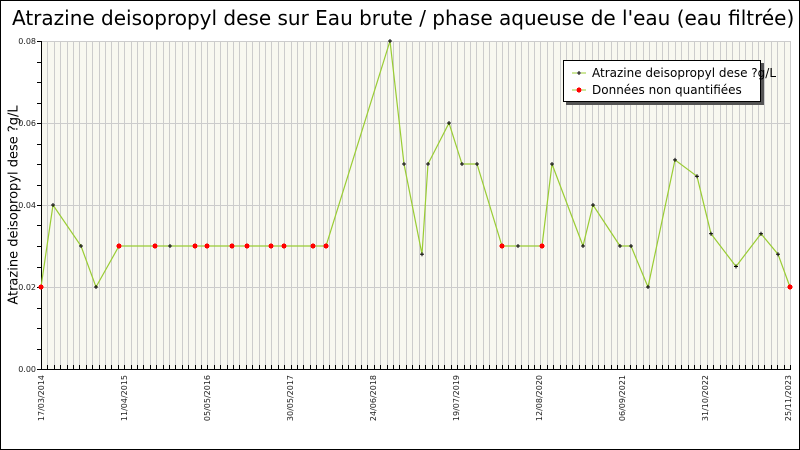 This screenshot has width=800, height=450. Describe the element at coordinates (667, 90) in the screenshot. I see `legend-non-quantified-label: Données non quantifiées` at that location.